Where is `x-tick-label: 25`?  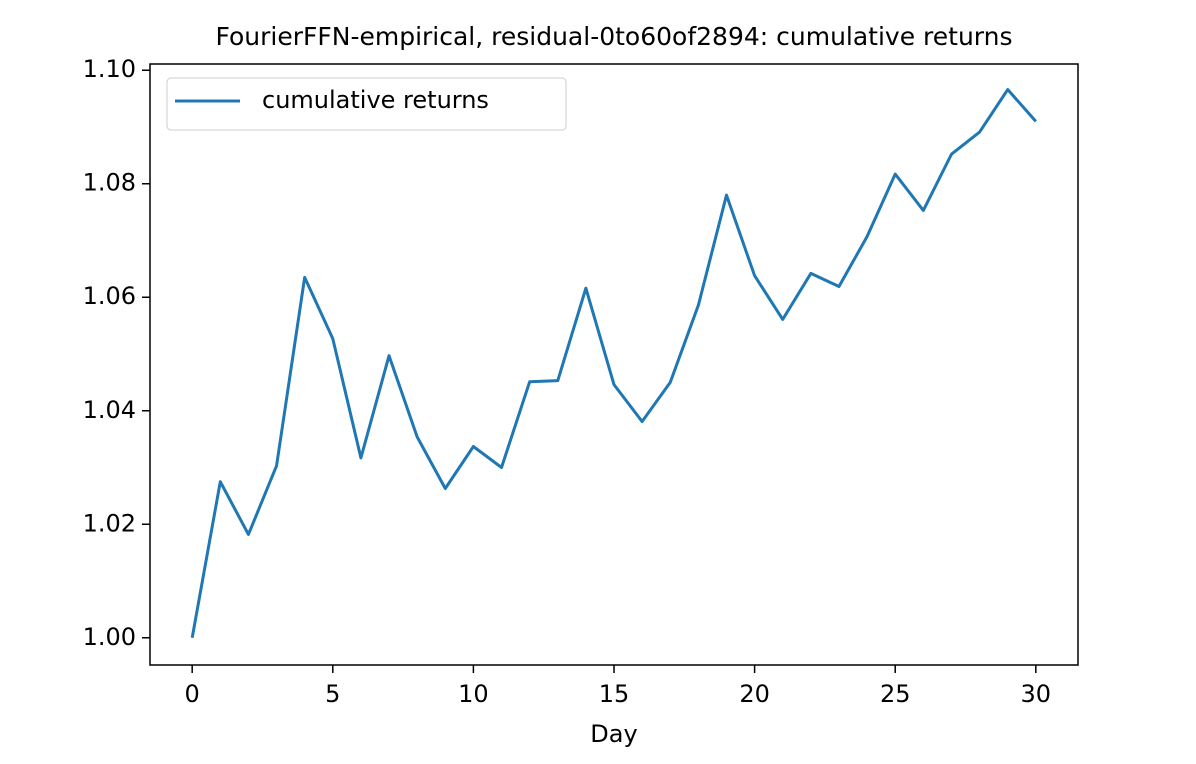
x-tick-label: 25 is located at coordinates (895, 694).